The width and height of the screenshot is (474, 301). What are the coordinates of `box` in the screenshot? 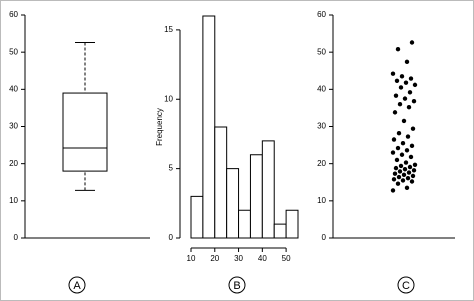 It's located at (85, 132).